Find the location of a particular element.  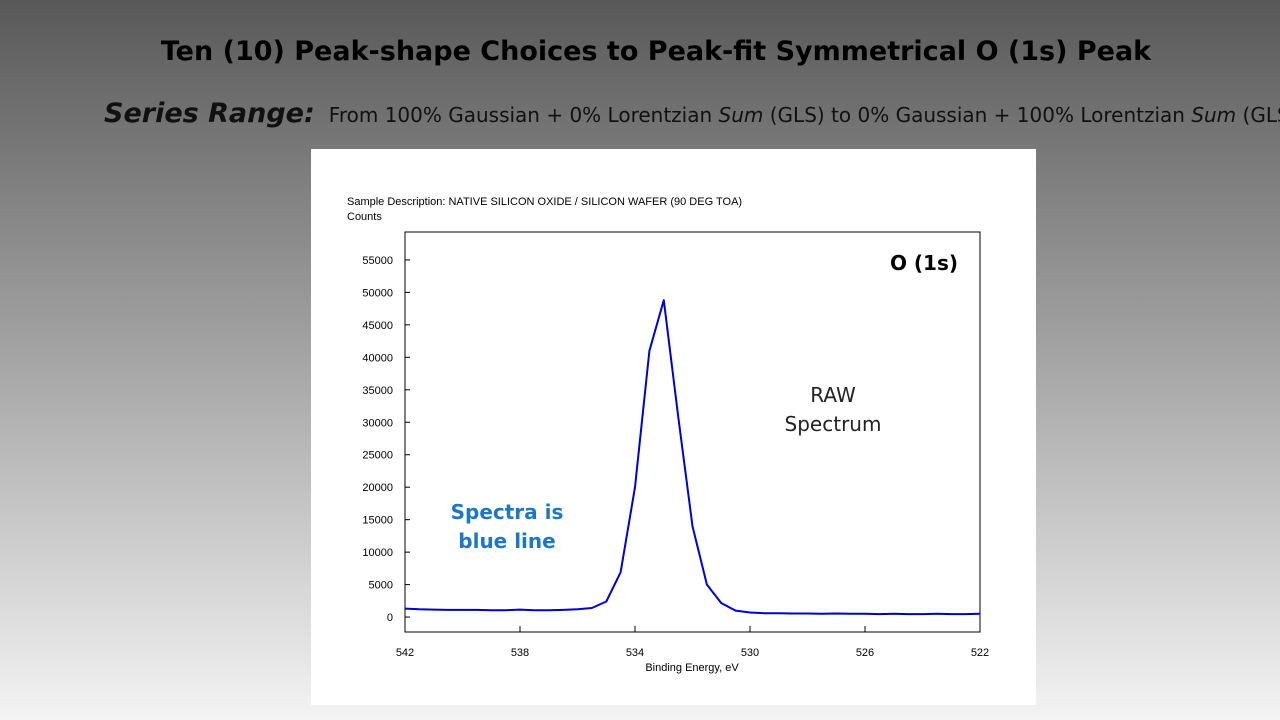

x-tick-label: 522 is located at coordinates (980, 653).